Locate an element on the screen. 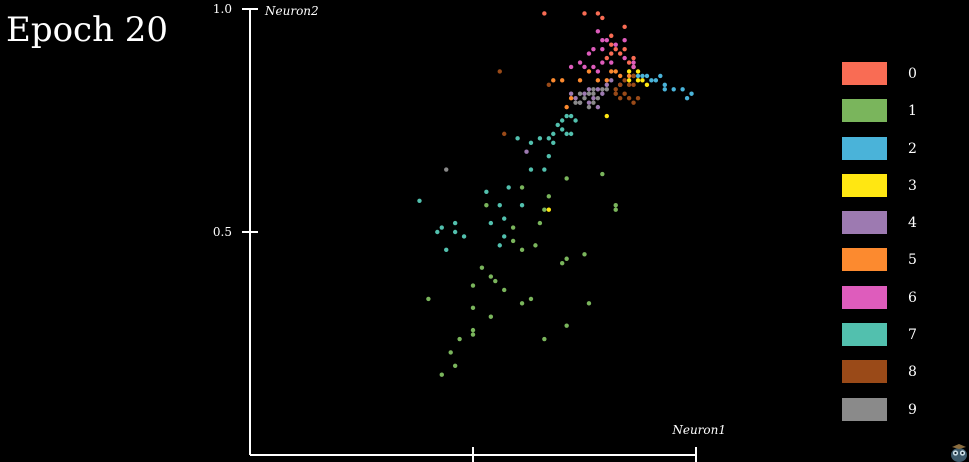 This screenshot has height=462, width=969. owl-icon is located at coordinates (959, 453).